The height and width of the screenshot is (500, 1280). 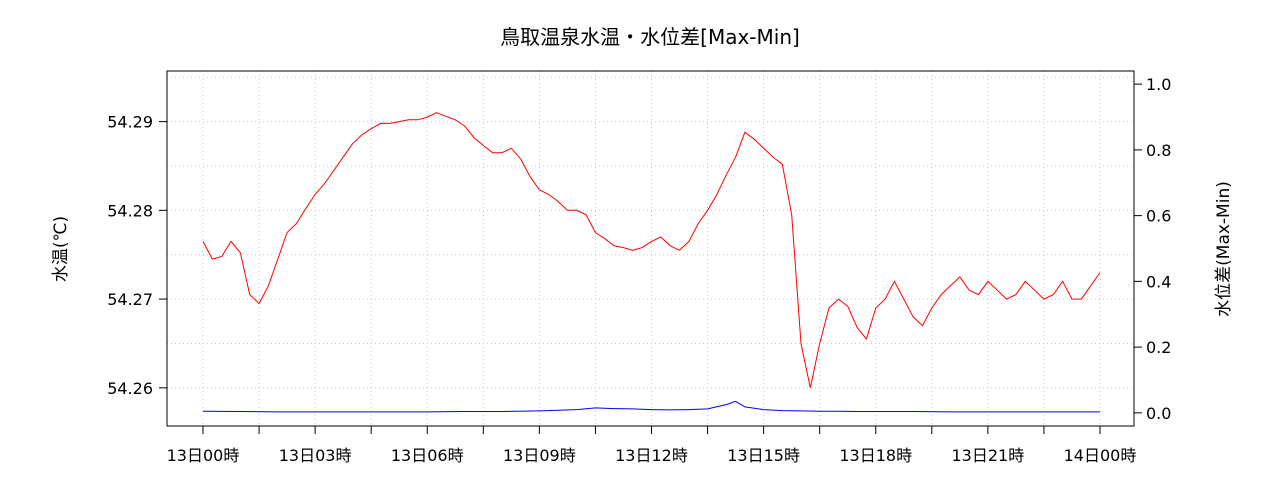 What do you see at coordinates (651, 455) in the screenshot?
I see `x-tick-label: 13日12時` at bounding box center [651, 455].